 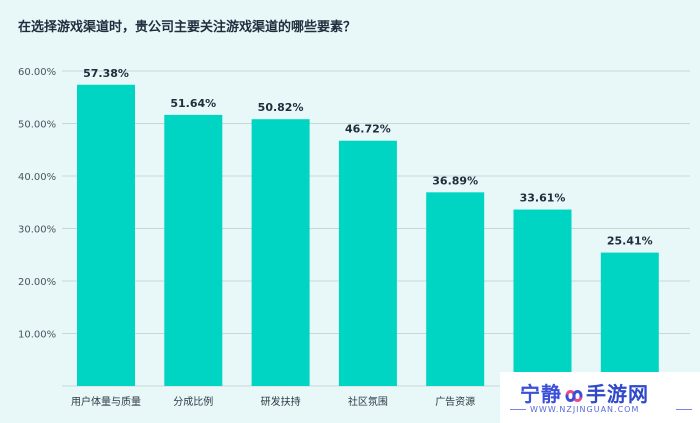 What do you see at coordinates (187, 27) in the screenshot?
I see `chart-title: 在选择游戏渠道时，贵公司主要关注游戏渠道的哪些要素？` at bounding box center [187, 27].